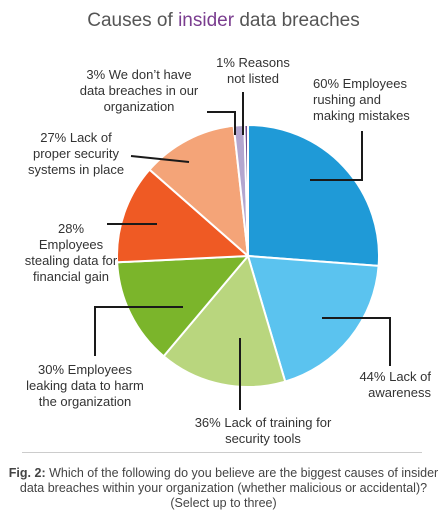 Image resolution: width=447 pixels, height=523 pixels. Describe the element at coordinates (206, 20) in the screenshot. I see `title-highlight: insider` at that location.